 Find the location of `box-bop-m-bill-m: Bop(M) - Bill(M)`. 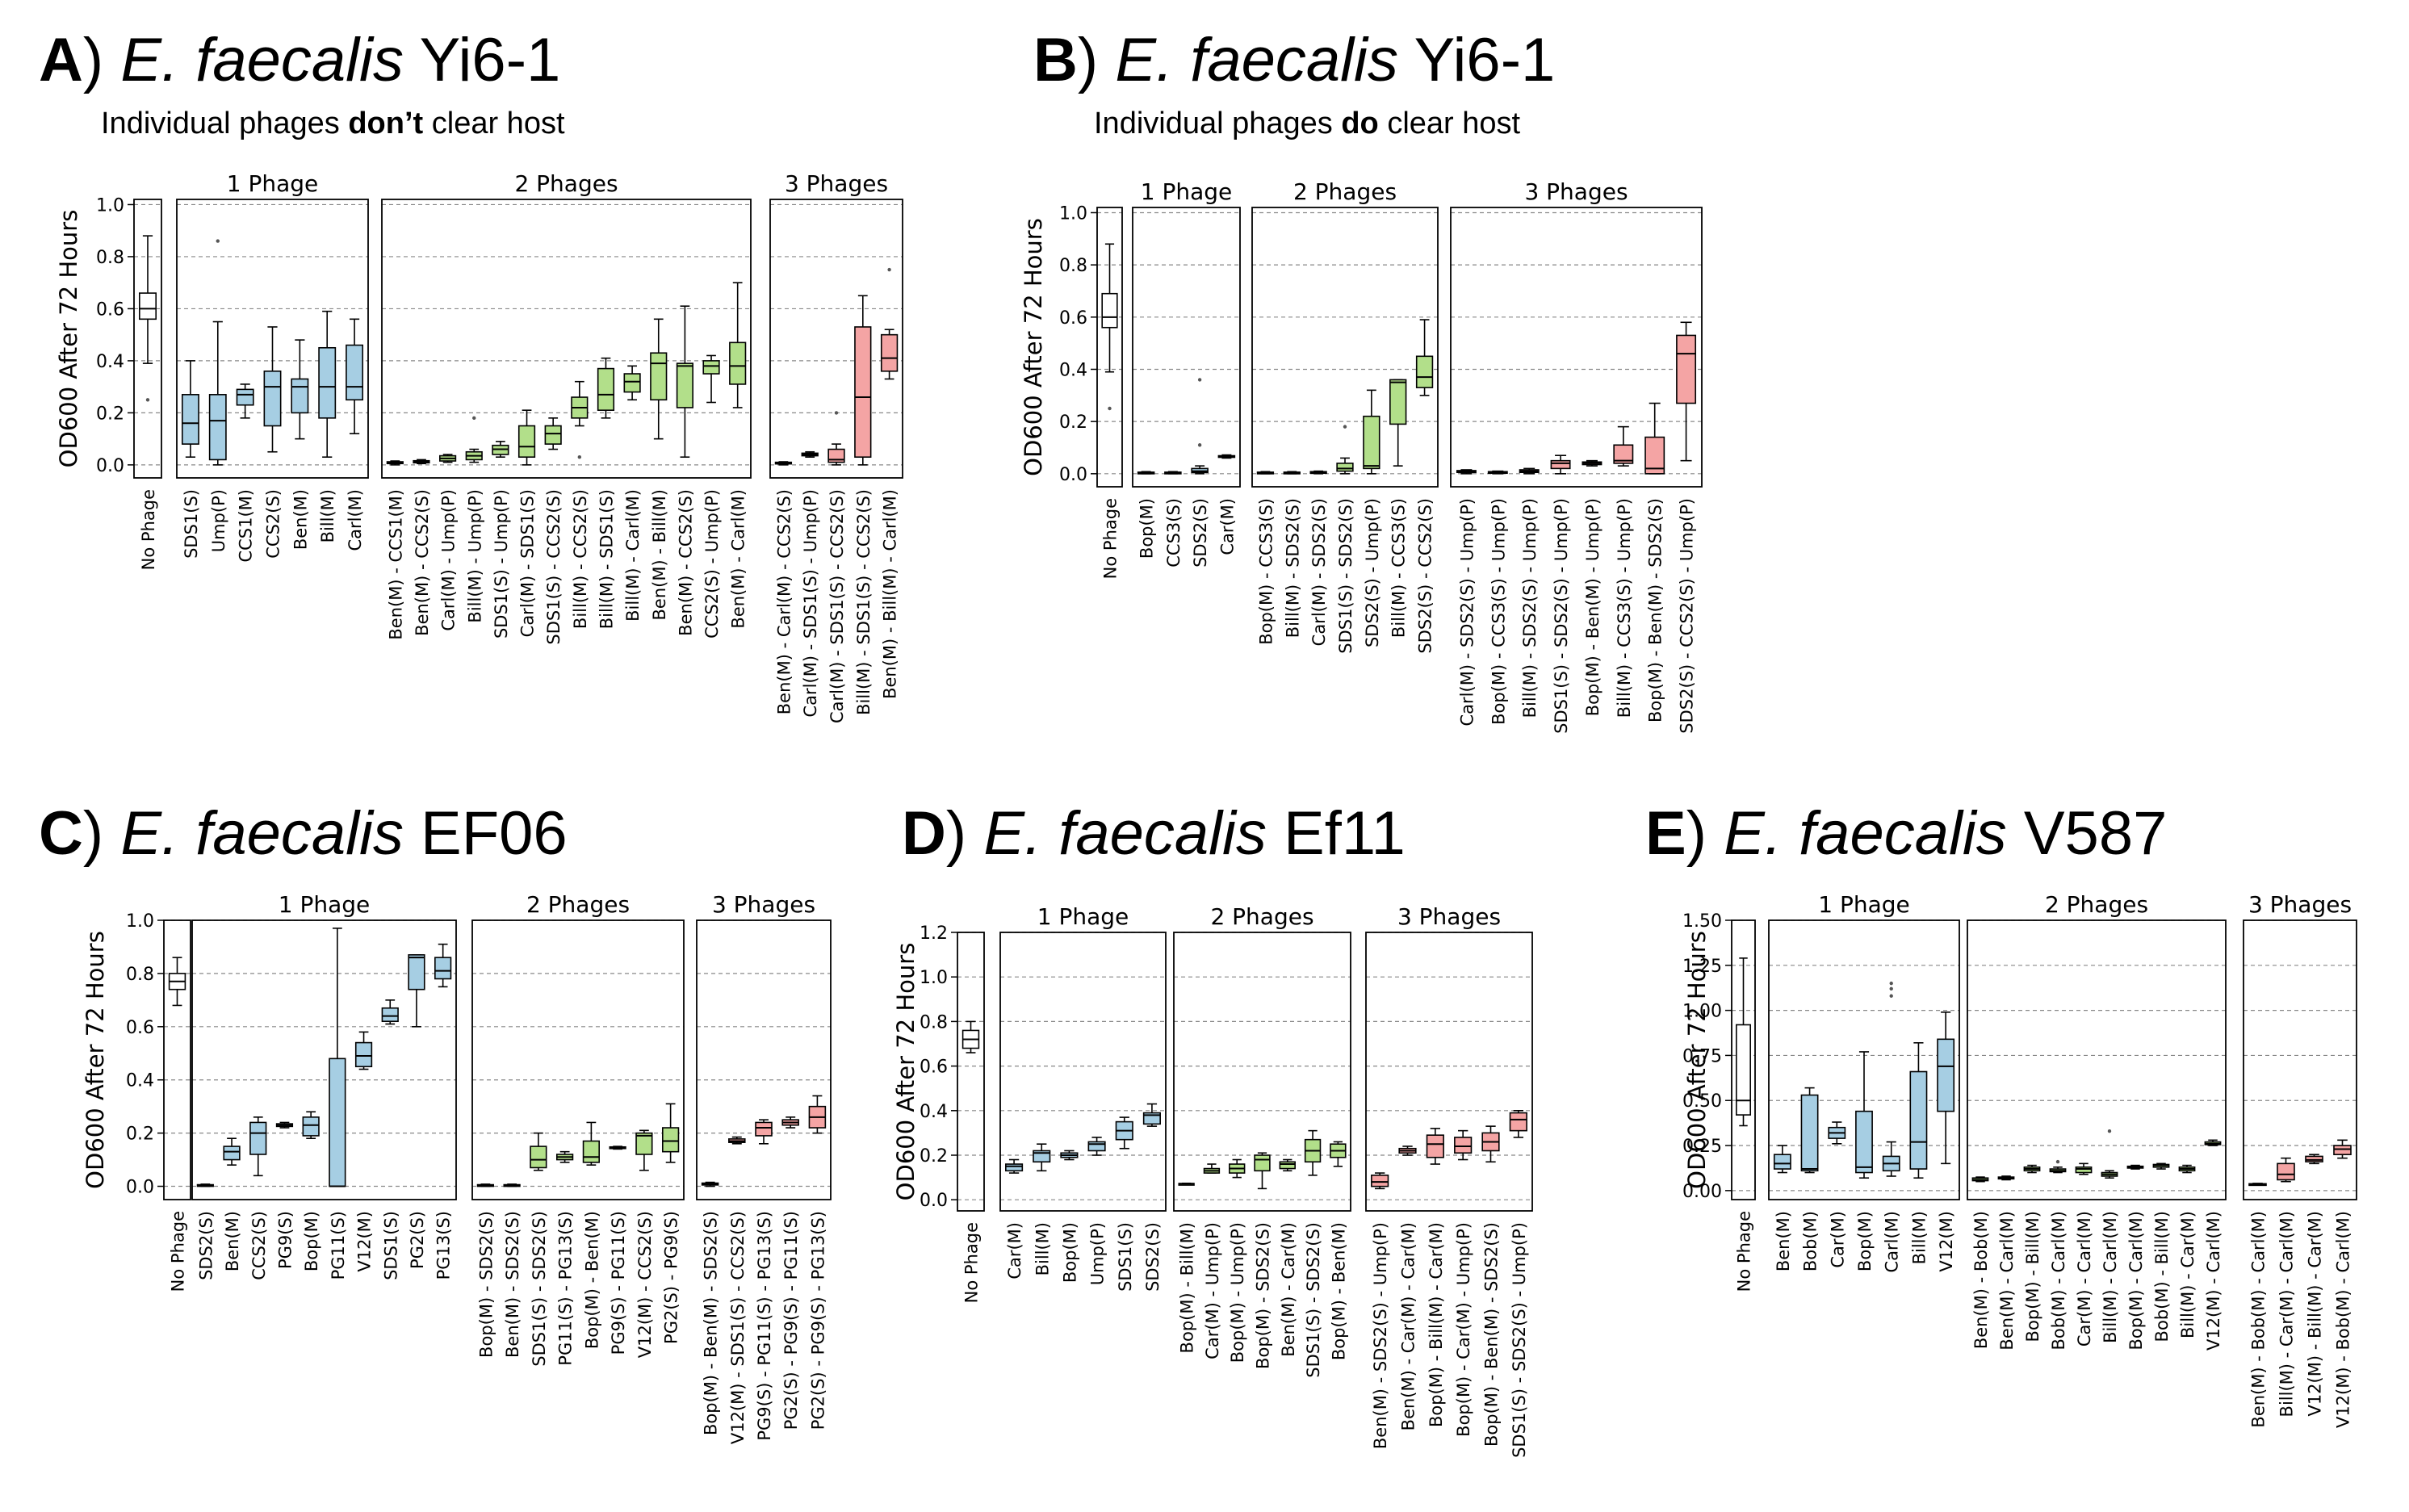

box-bop-m-bill-m: Bop(M) - Bill(M) is located at coordinates (1187, 1267).